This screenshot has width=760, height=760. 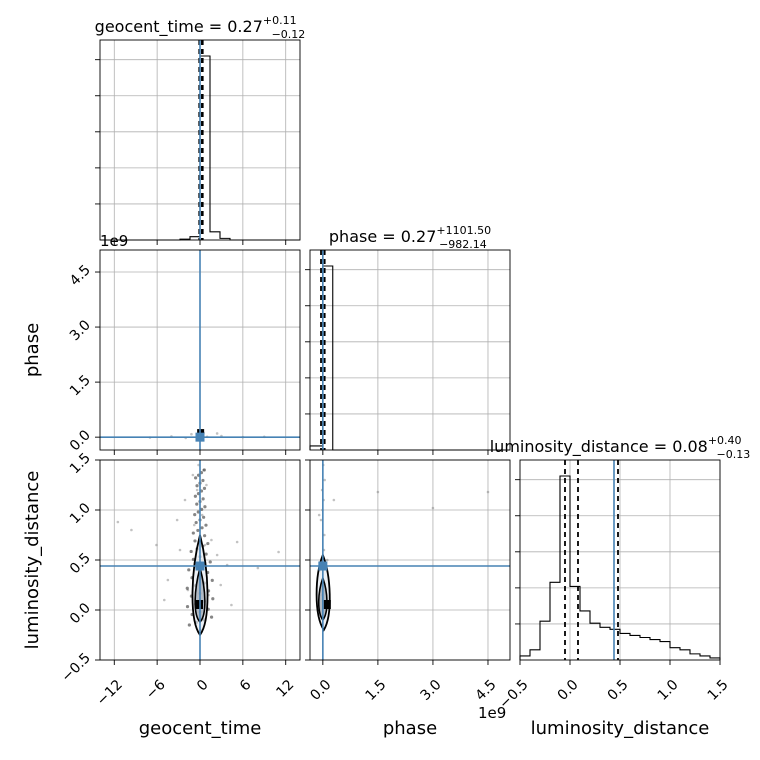 I want to click on title-ld-text: luminosity_distance =, so click(x=581, y=447).